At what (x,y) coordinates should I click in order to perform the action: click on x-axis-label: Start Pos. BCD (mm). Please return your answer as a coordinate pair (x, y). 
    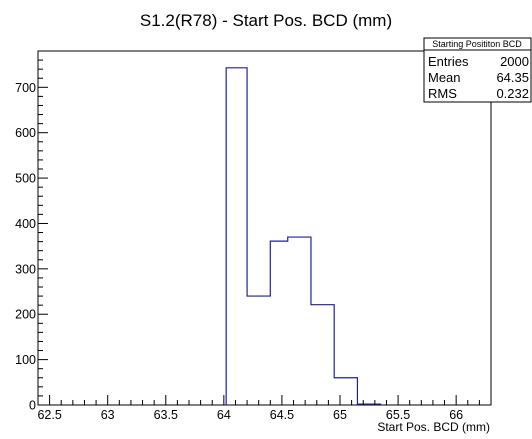
    Looking at the image, I should click on (433, 427).